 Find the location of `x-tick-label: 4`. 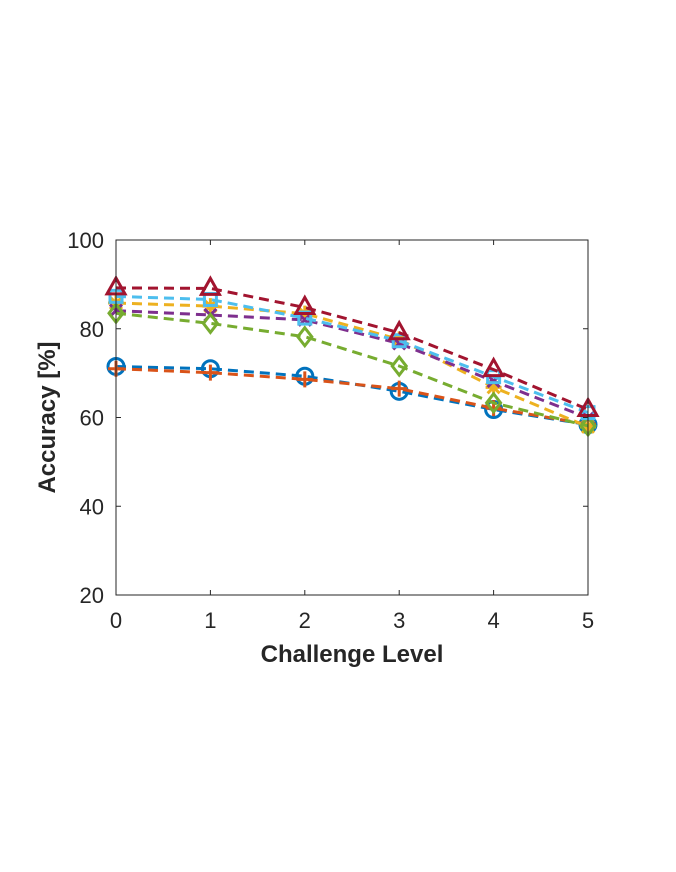

x-tick-label: 4 is located at coordinates (493, 620).